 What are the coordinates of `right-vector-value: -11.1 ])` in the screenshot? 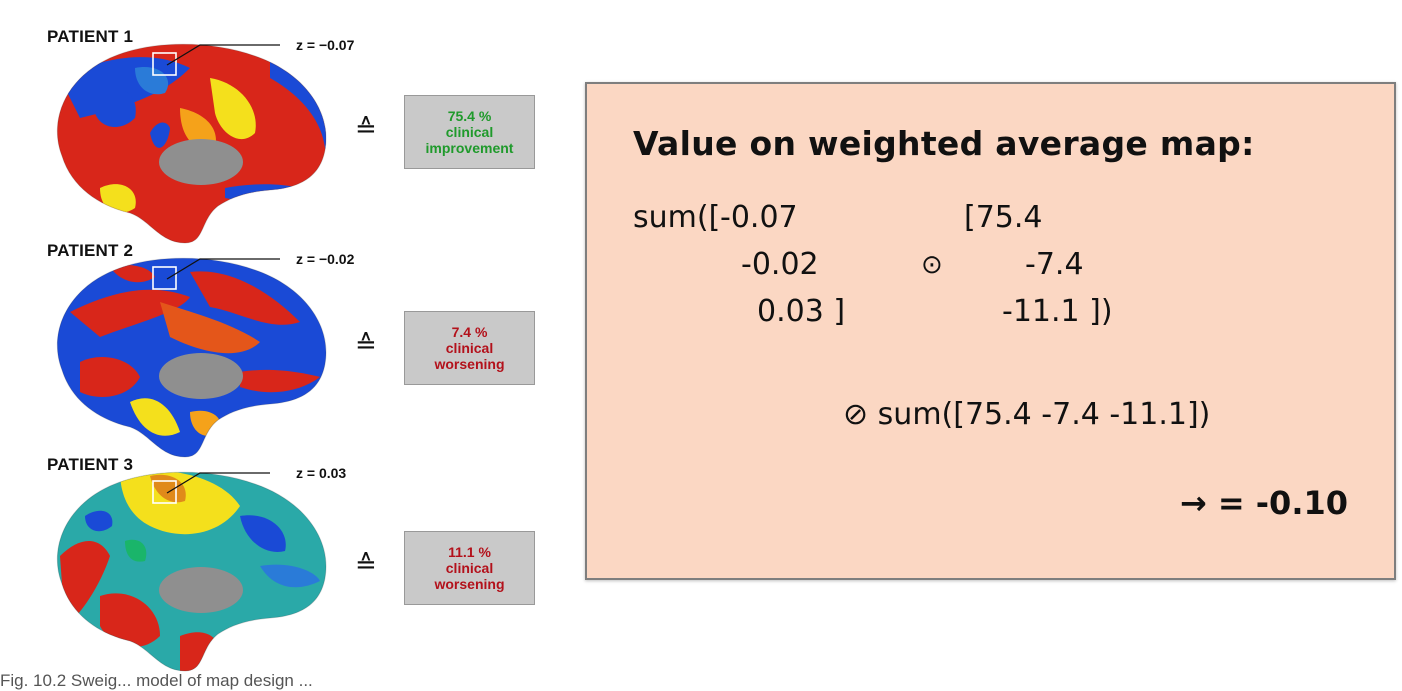 It's located at (1057, 311).